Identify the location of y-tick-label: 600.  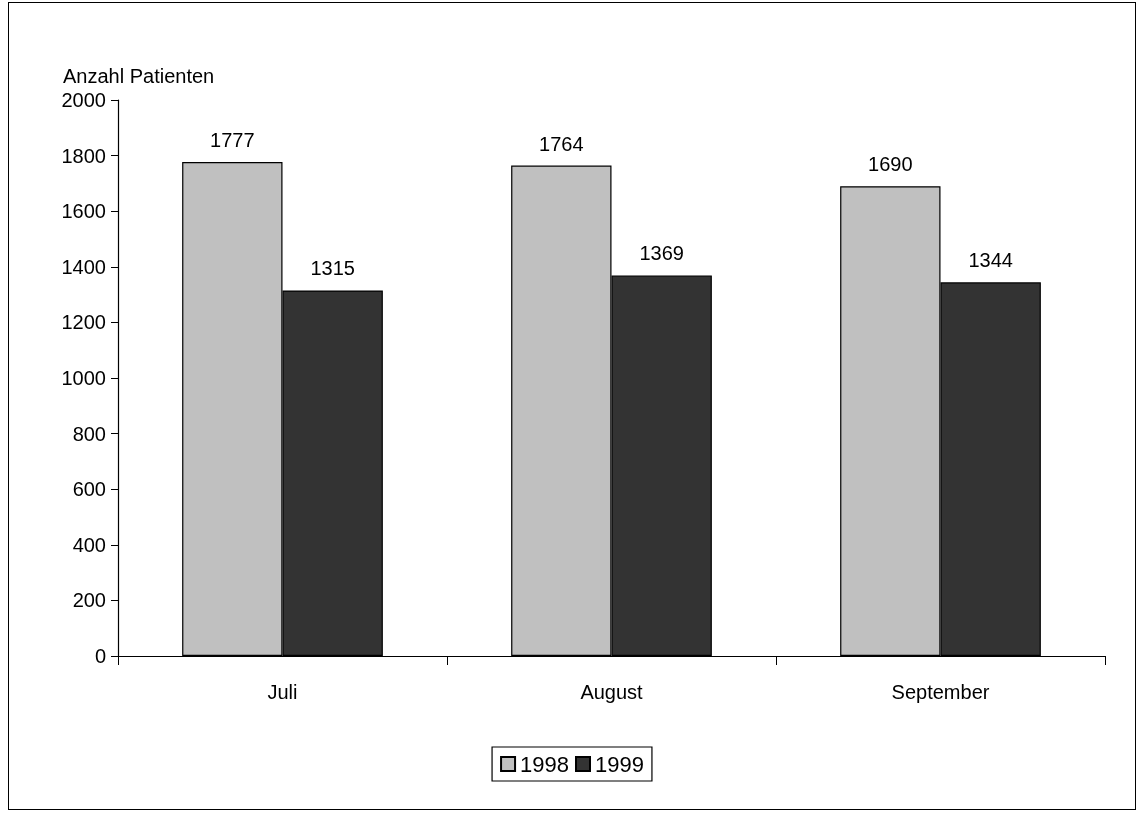
(89, 489).